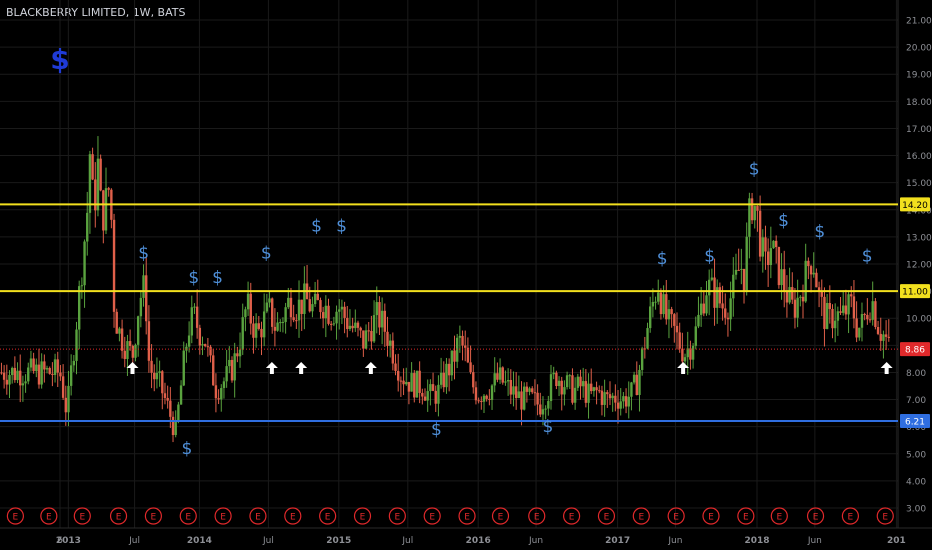  I want to click on chart-title: BLACKBERRY LIMITED, 1W, BATS, so click(96, 12).